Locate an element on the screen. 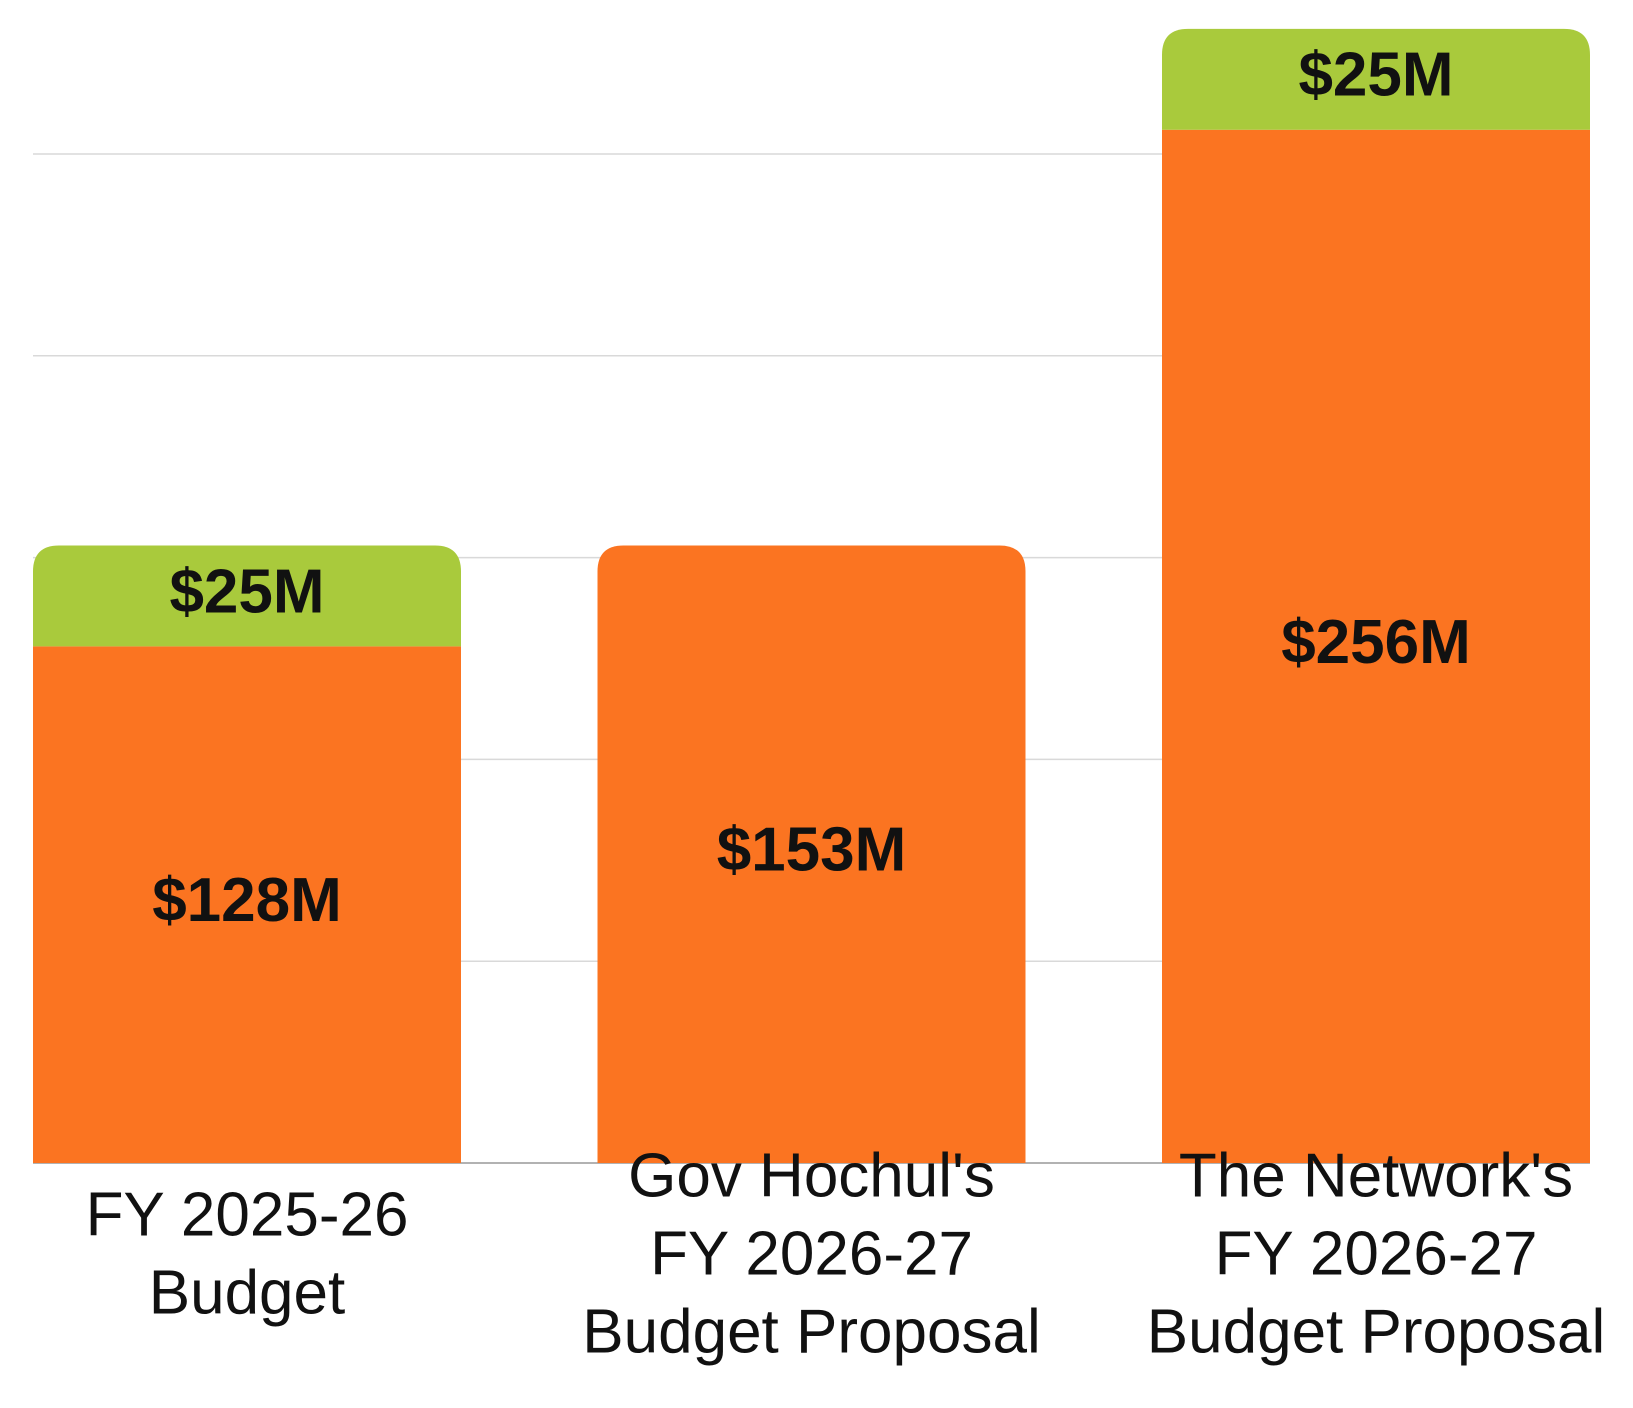 This screenshot has width=1633, height=1408. value-label: $128M is located at coordinates (247, 900).